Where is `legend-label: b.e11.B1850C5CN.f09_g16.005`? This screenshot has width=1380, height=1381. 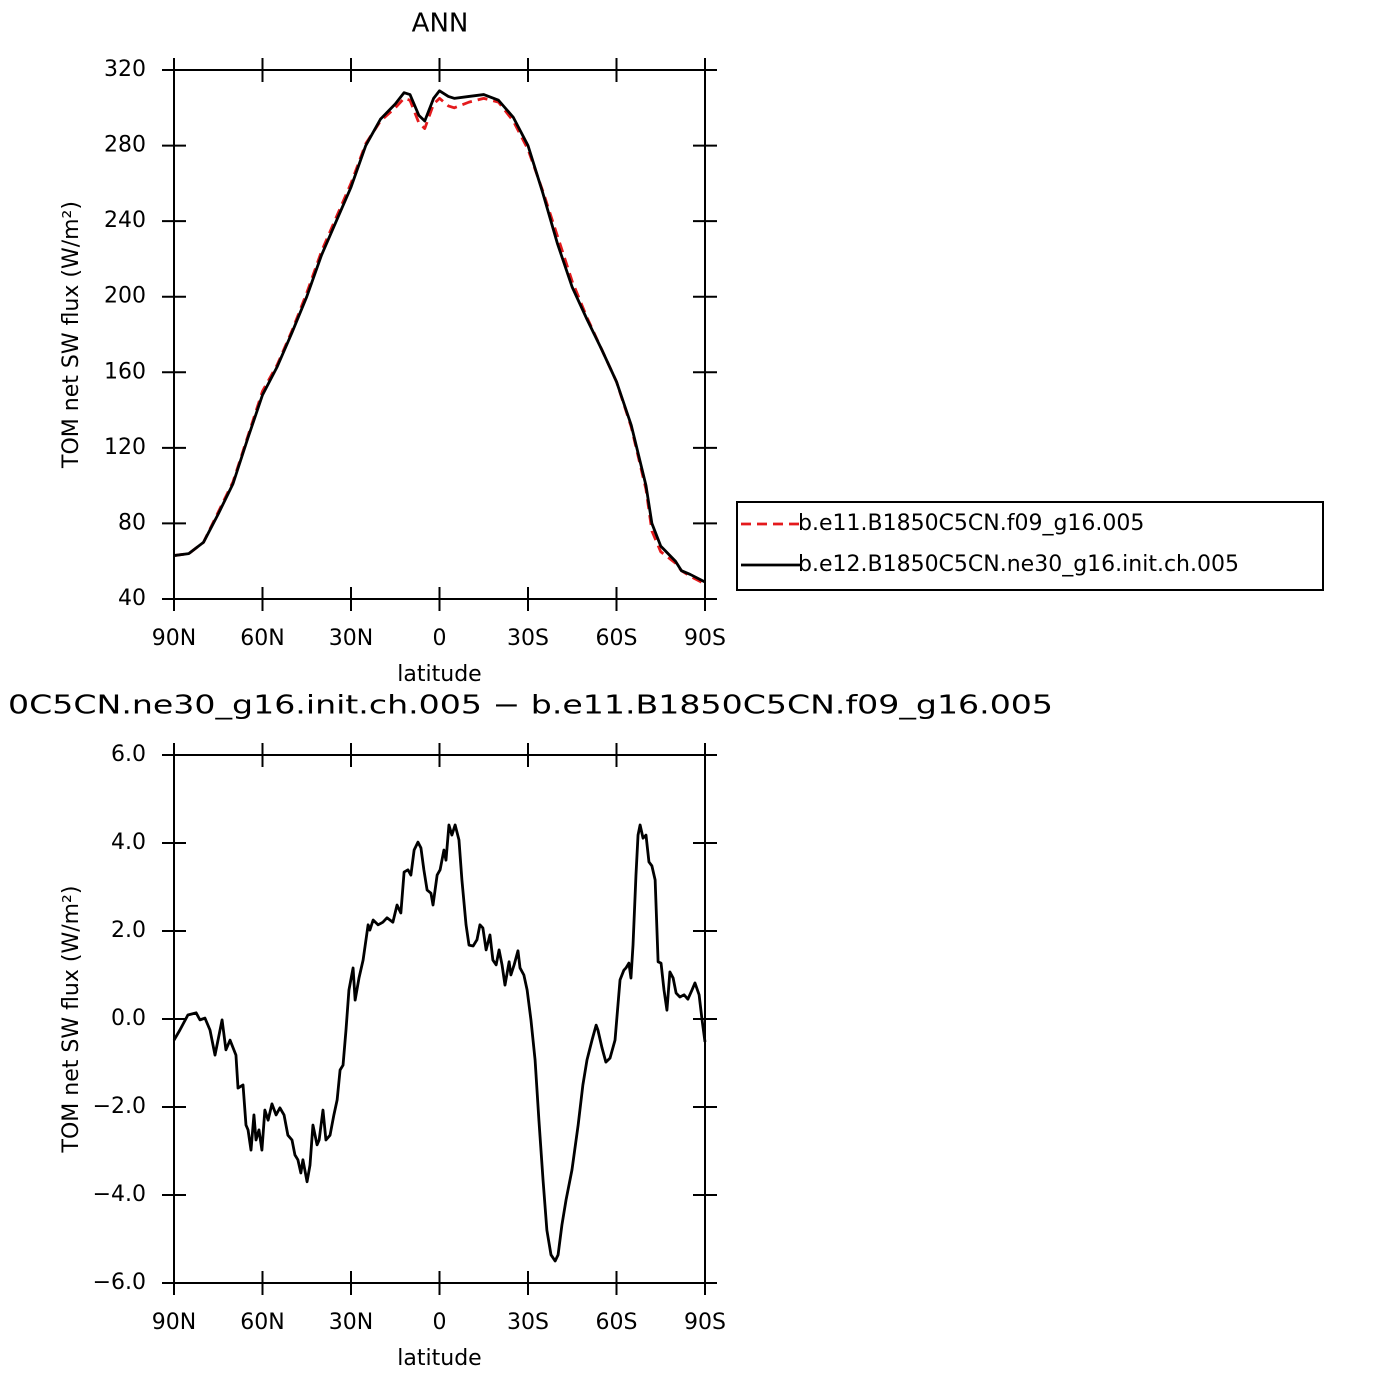 legend-label: b.e11.B1850C5CN.f09_g16.005 is located at coordinates (971, 523).